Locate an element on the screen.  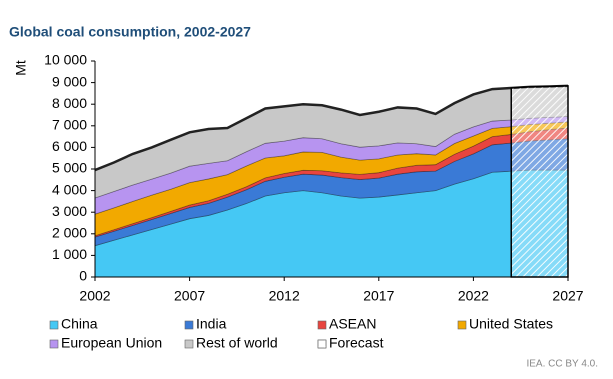
chart-title: Global coal consumption, 2002-2027 is located at coordinates (130, 32).